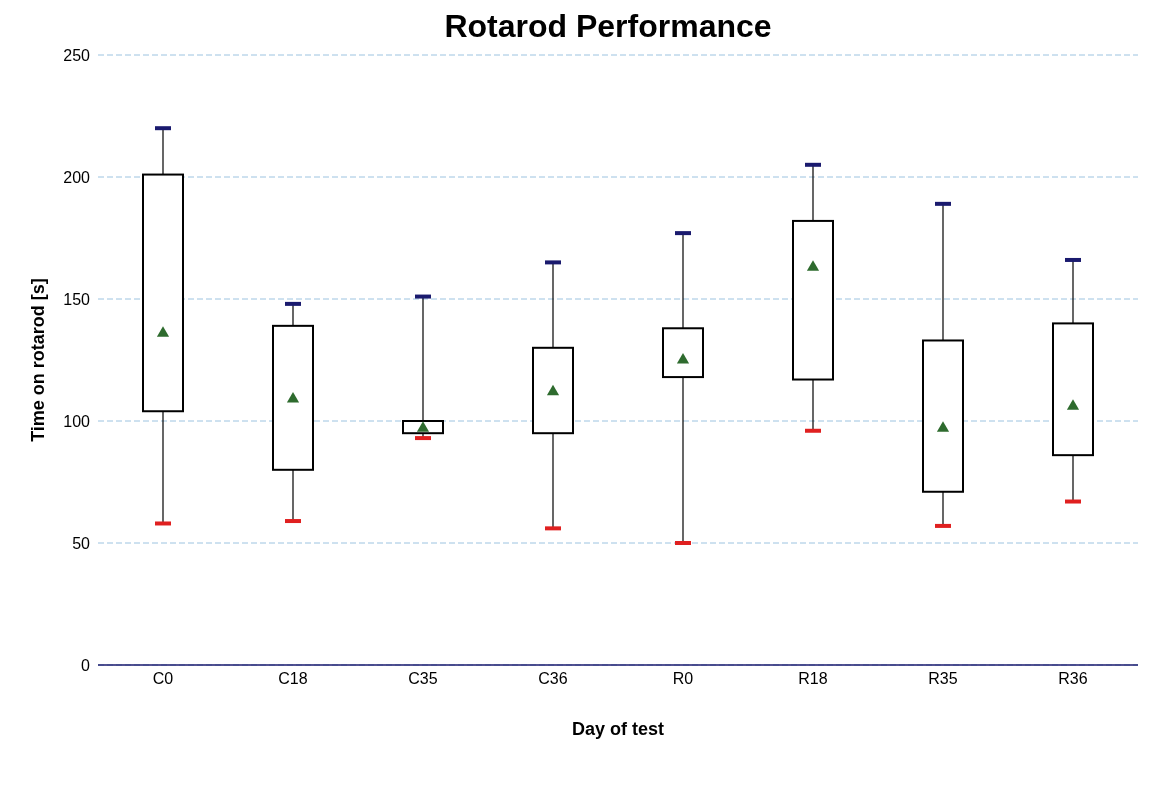  What do you see at coordinates (86, 665) in the screenshot?
I see `y-tick-label: 0` at bounding box center [86, 665].